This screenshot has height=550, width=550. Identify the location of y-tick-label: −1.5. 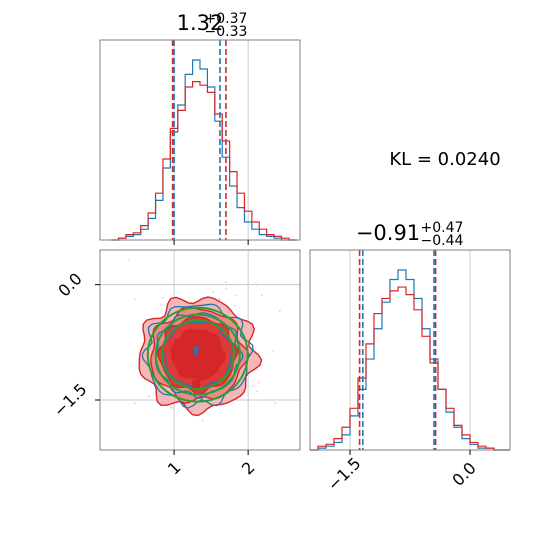
(70, 400).